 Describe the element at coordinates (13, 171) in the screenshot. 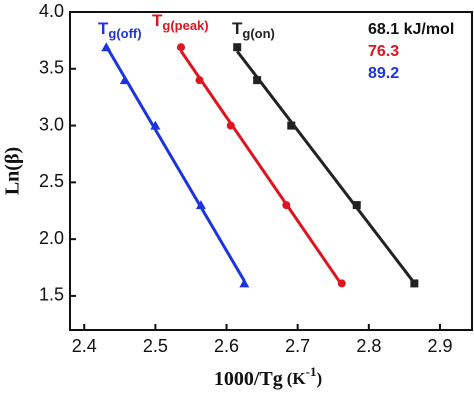

I see `y-axis-label: Ln(β)` at that location.